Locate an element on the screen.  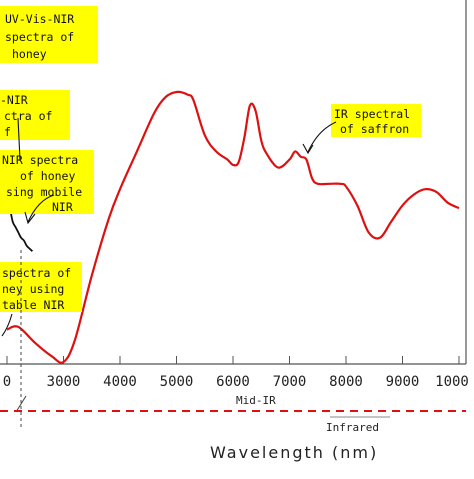
band-infrared-label: Infrared is located at coordinates (352, 427).